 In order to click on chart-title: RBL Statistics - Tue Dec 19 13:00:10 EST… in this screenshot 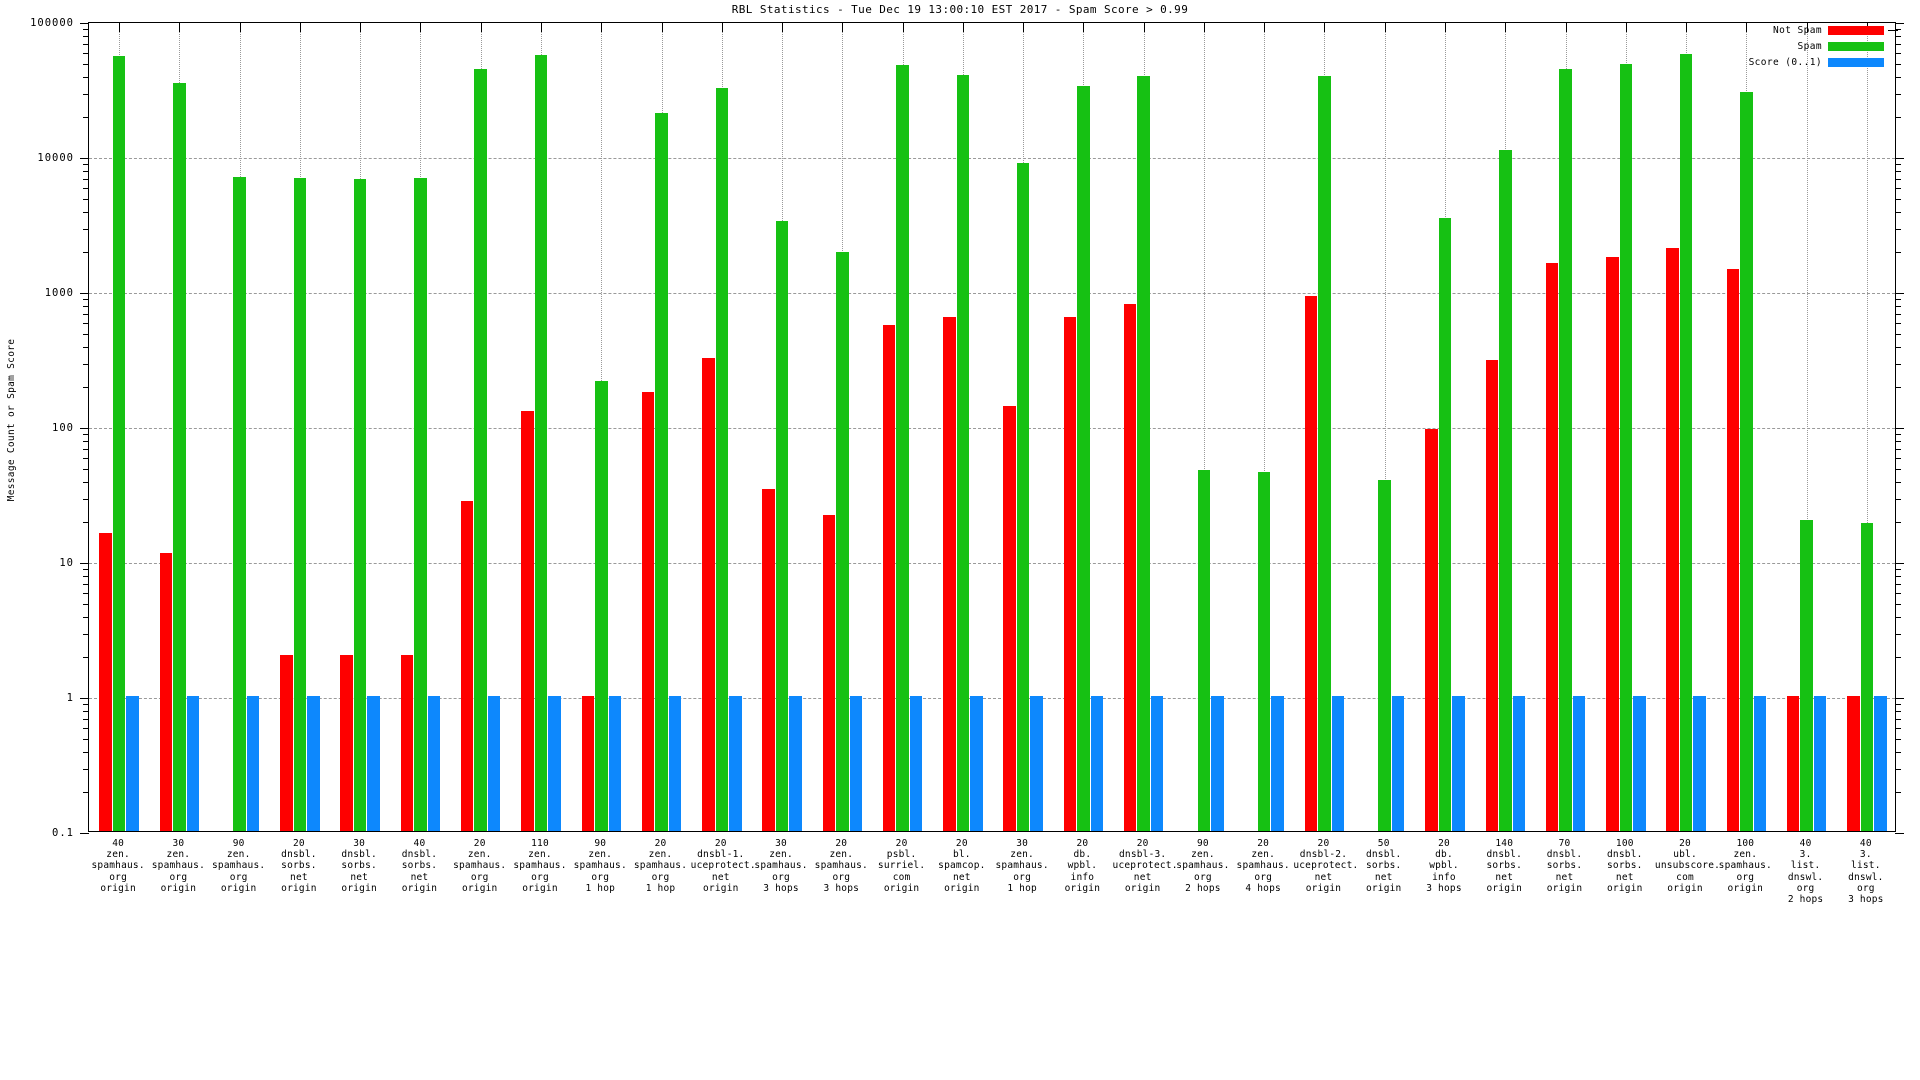, I will do `click(960, 9)`.